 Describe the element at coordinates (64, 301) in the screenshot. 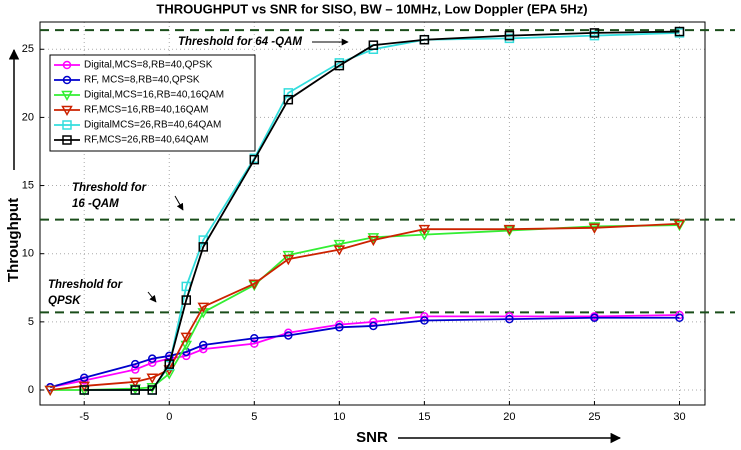

I see `annotation: QPSK` at that location.